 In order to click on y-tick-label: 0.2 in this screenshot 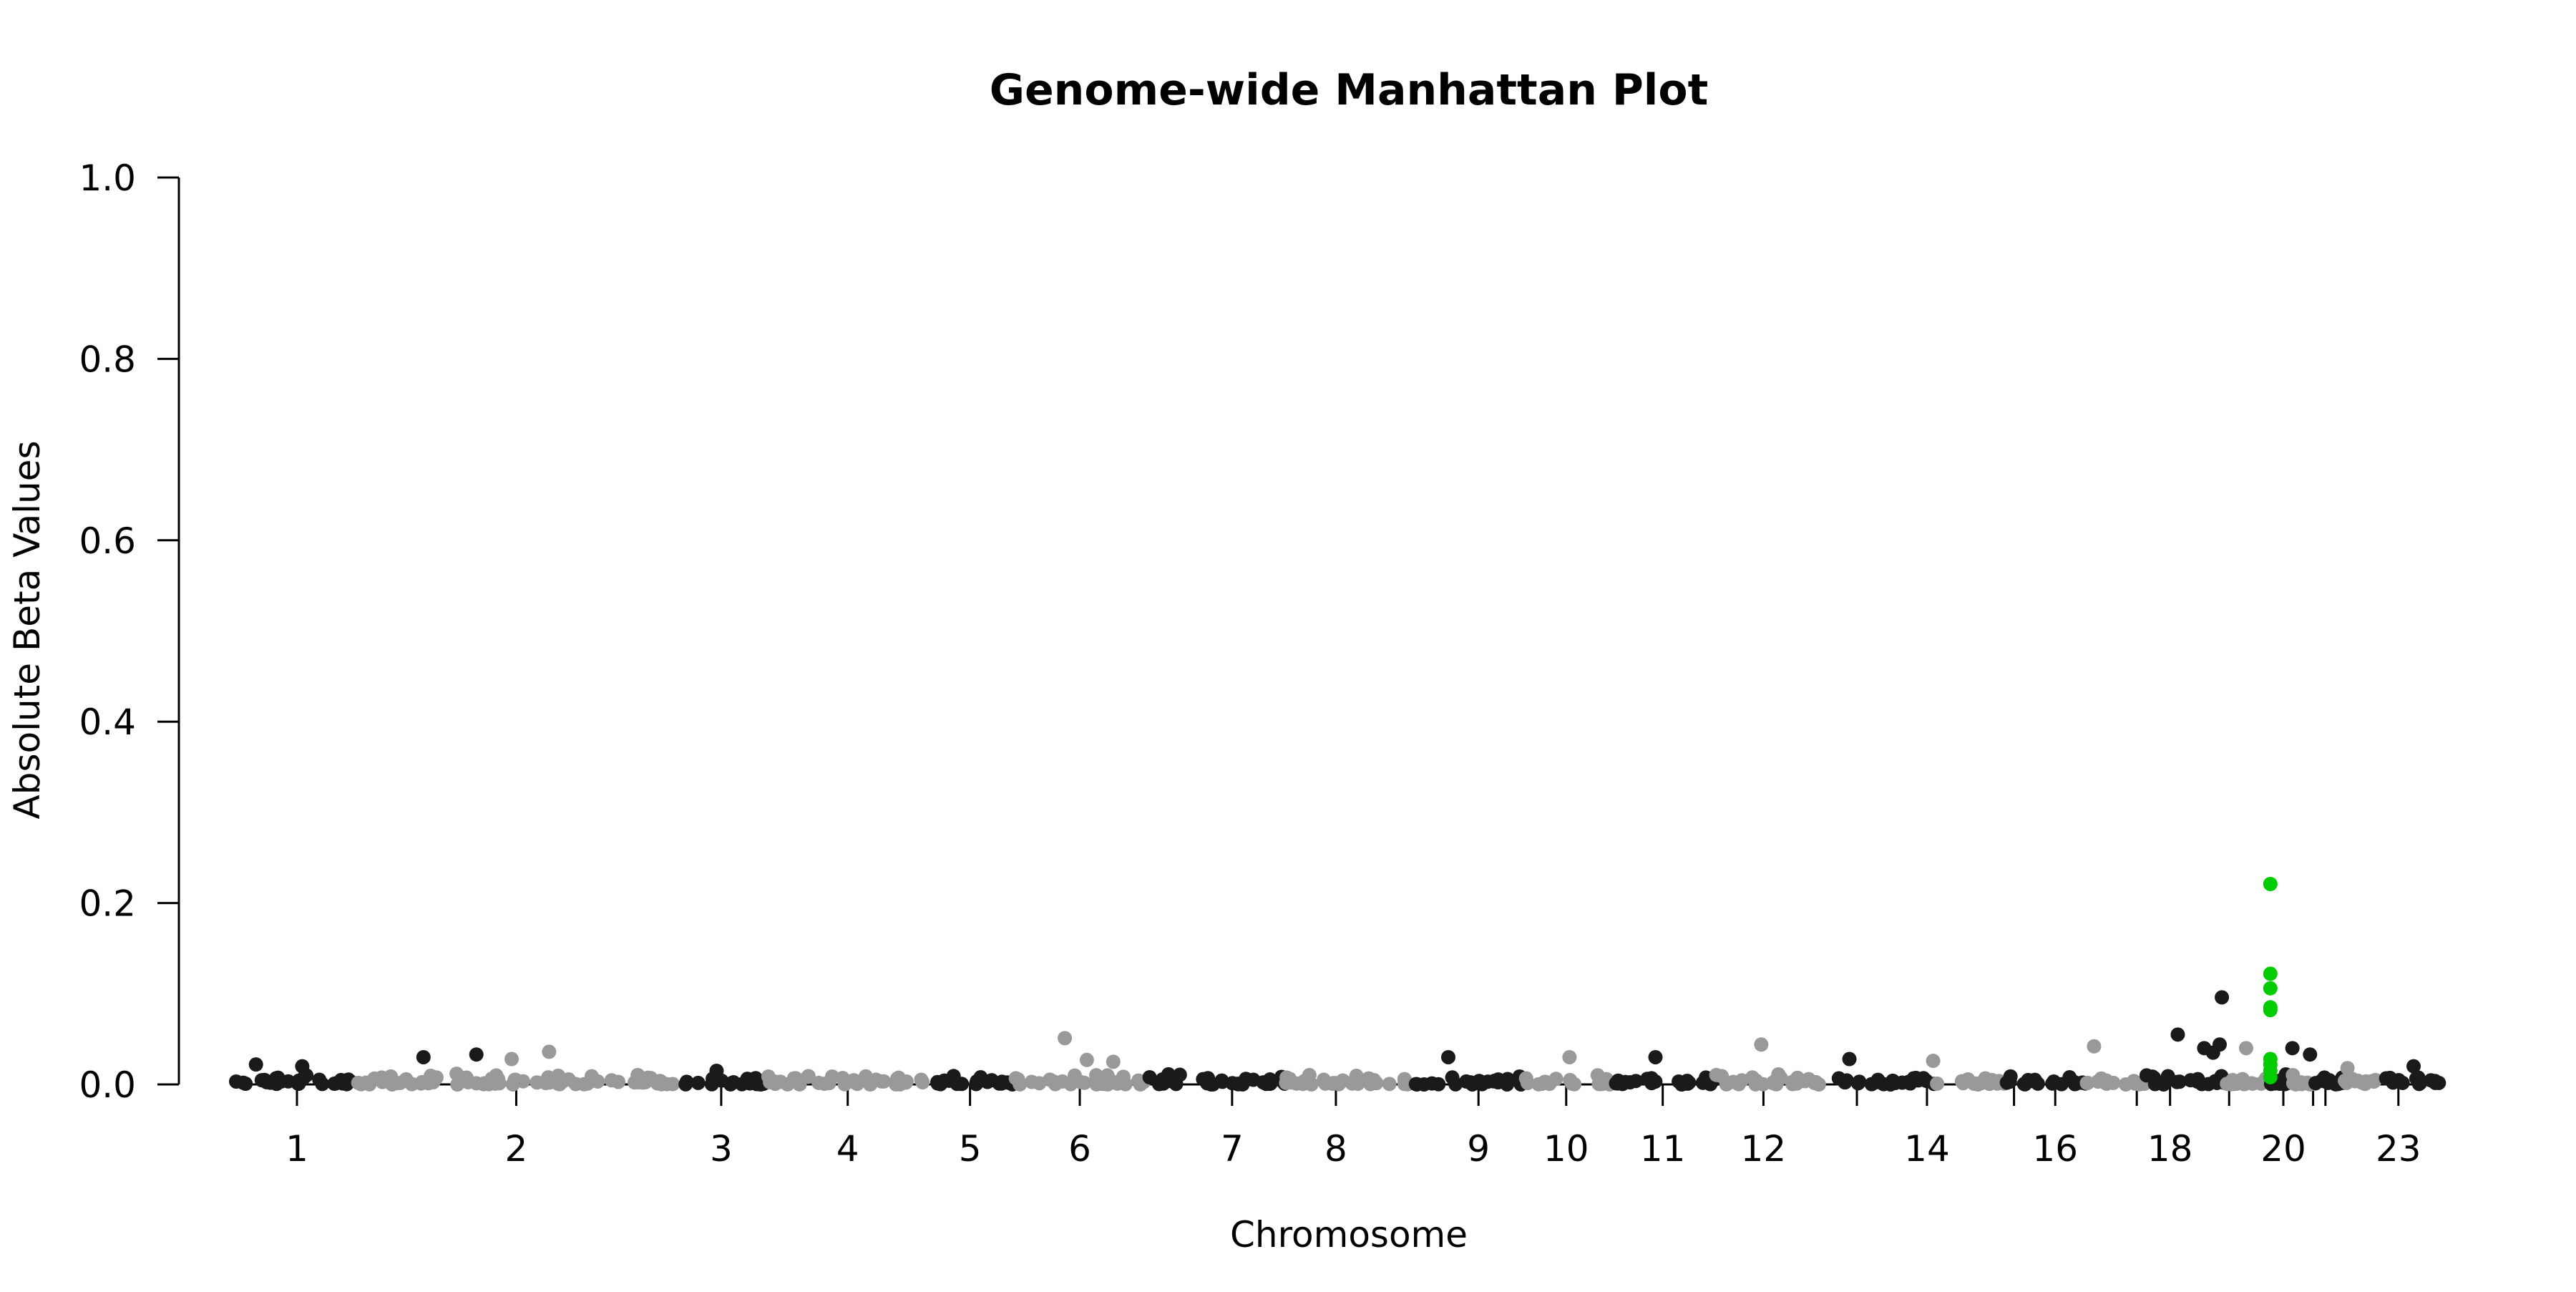, I will do `click(107, 904)`.